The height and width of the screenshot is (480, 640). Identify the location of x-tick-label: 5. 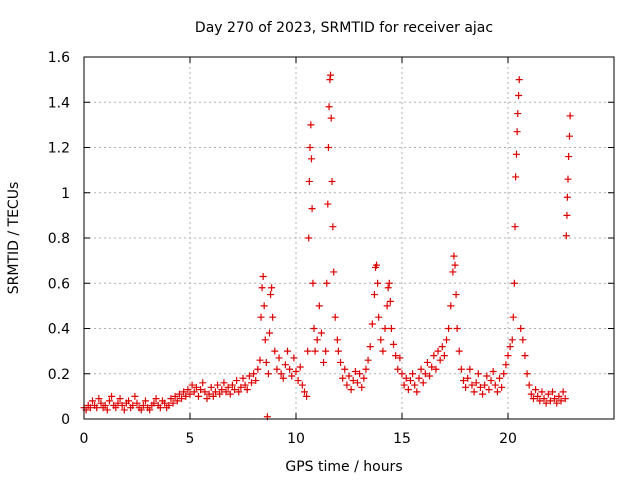
(190, 439).